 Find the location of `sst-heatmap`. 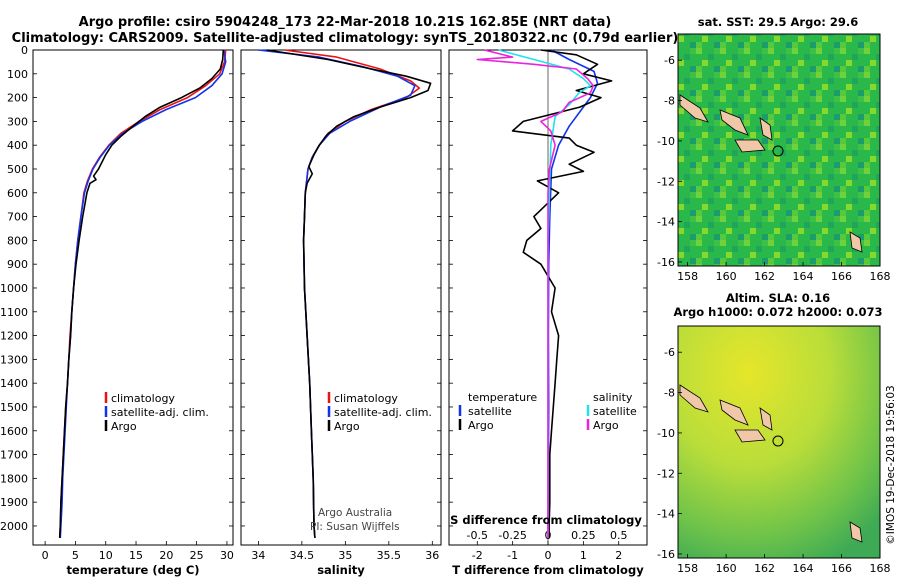

sst-heatmap is located at coordinates (779, 150).